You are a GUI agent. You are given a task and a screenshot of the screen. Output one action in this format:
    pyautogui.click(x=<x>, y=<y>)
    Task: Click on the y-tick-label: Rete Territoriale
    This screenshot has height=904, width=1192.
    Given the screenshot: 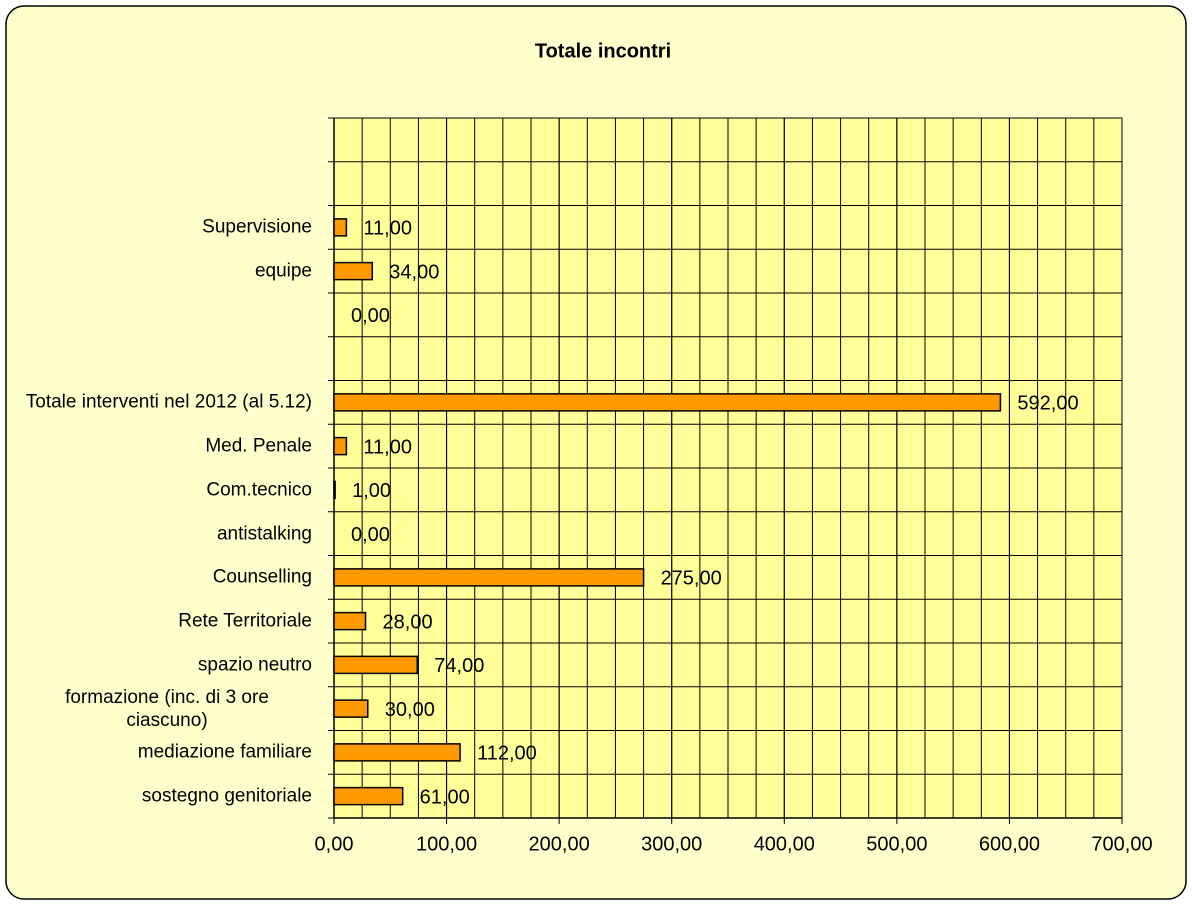 What is the action you would take?
    pyautogui.click(x=162, y=621)
    